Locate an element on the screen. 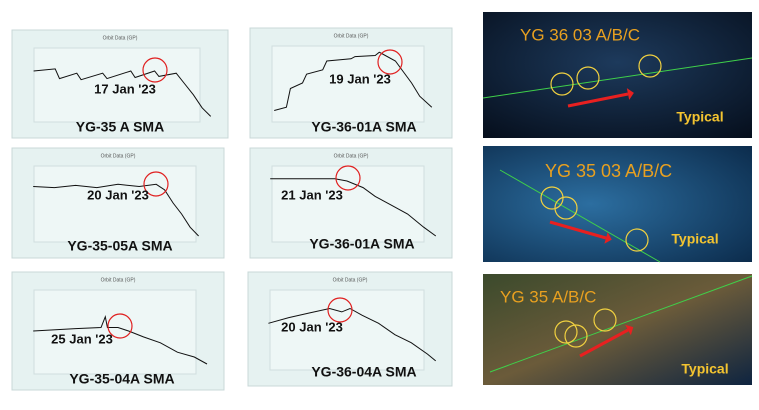  constellation-label: YG 35 A/B/C is located at coordinates (548, 296).